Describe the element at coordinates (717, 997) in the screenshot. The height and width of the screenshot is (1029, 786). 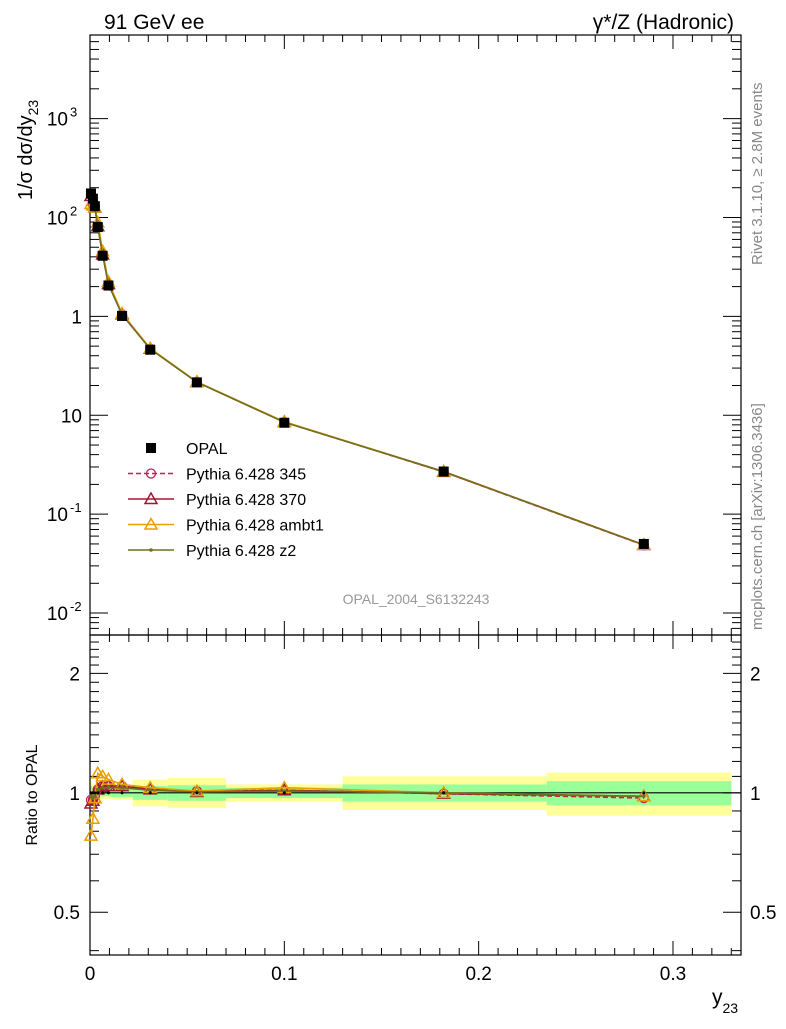
I see `x-axis-title-main: y` at that location.